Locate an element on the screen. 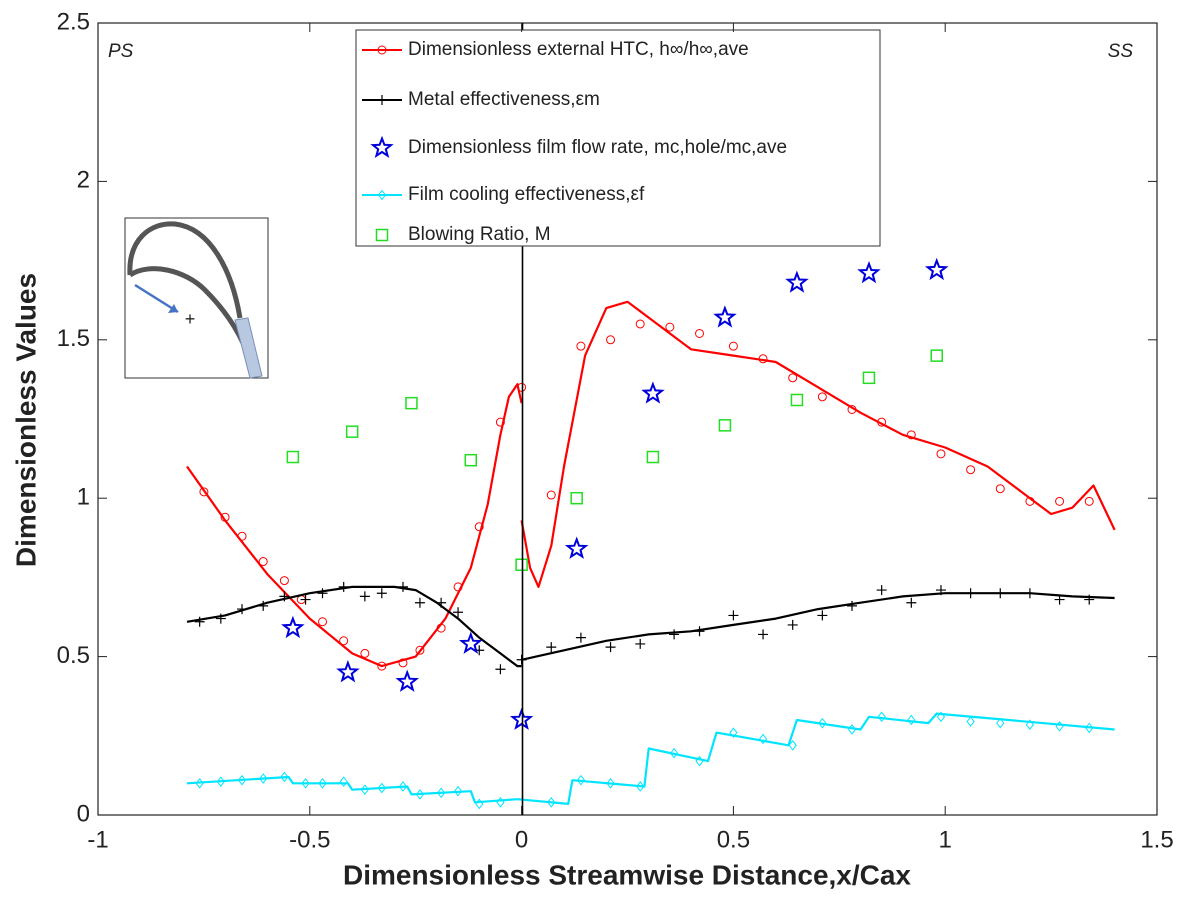 This screenshot has width=1187, height=906. y-tick-label: 2.5 is located at coordinates (73, 21).